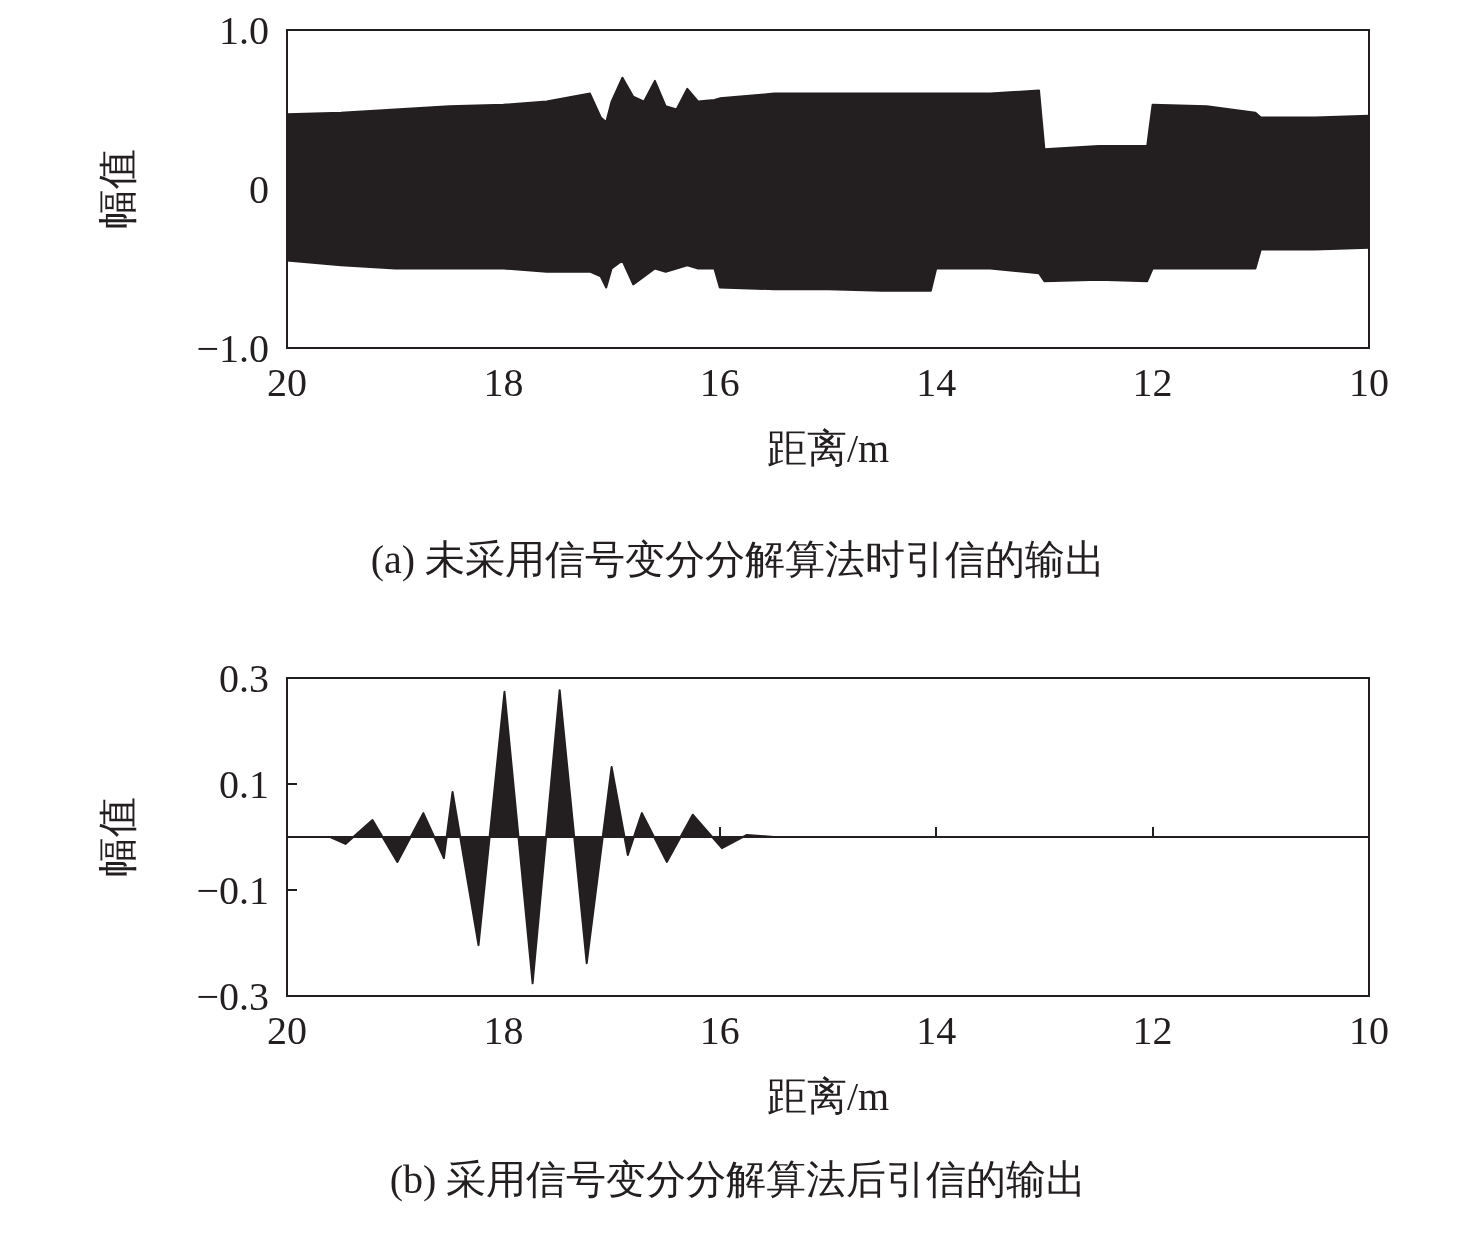 The image size is (1476, 1238). What do you see at coordinates (232, 348) in the screenshot?
I see `y-tick-label: −1.0` at bounding box center [232, 348].